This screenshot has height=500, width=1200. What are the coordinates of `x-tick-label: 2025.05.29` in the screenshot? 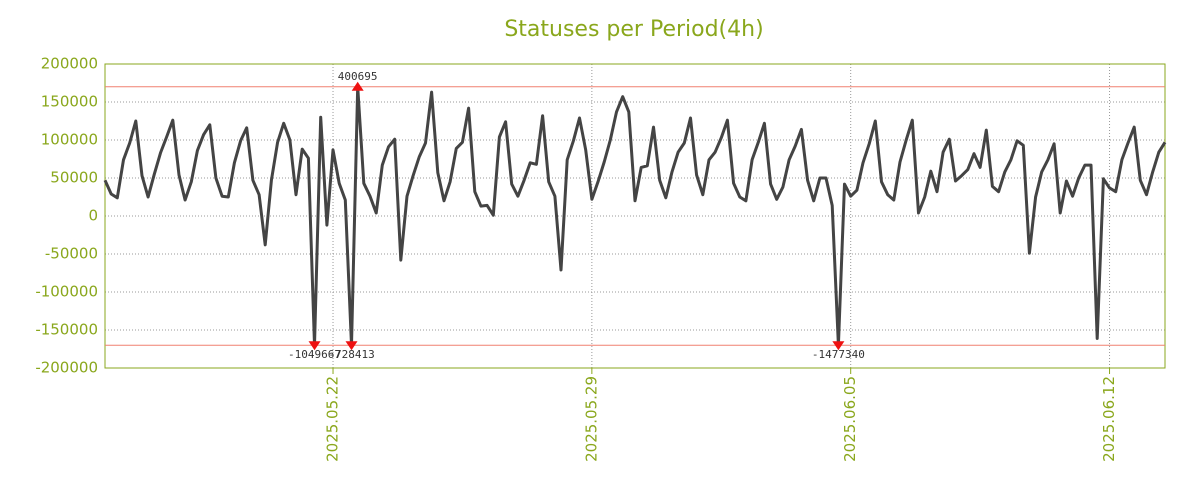 It's located at (591, 419).